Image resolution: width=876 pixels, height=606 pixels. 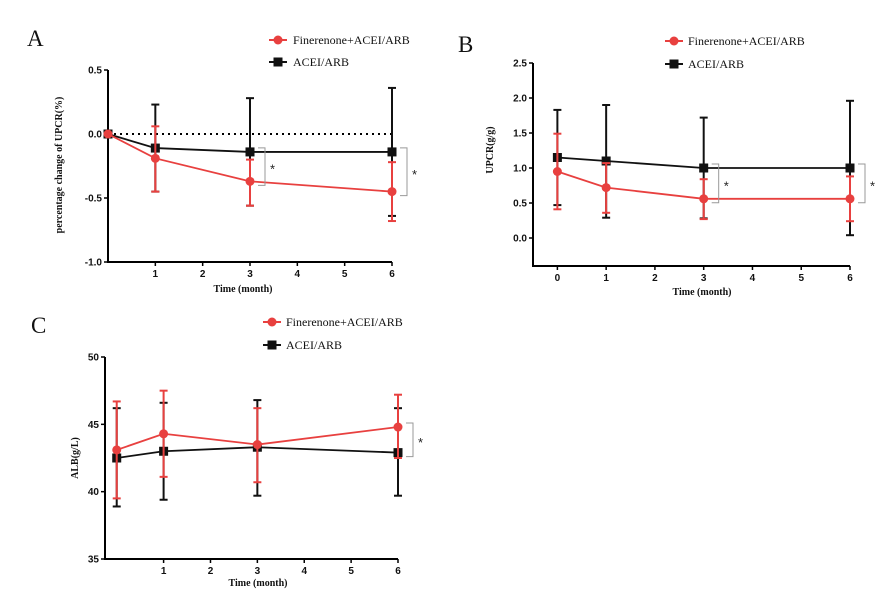 I want to click on y-axis-label: percentage change of UPCR(%), so click(x=59, y=165).